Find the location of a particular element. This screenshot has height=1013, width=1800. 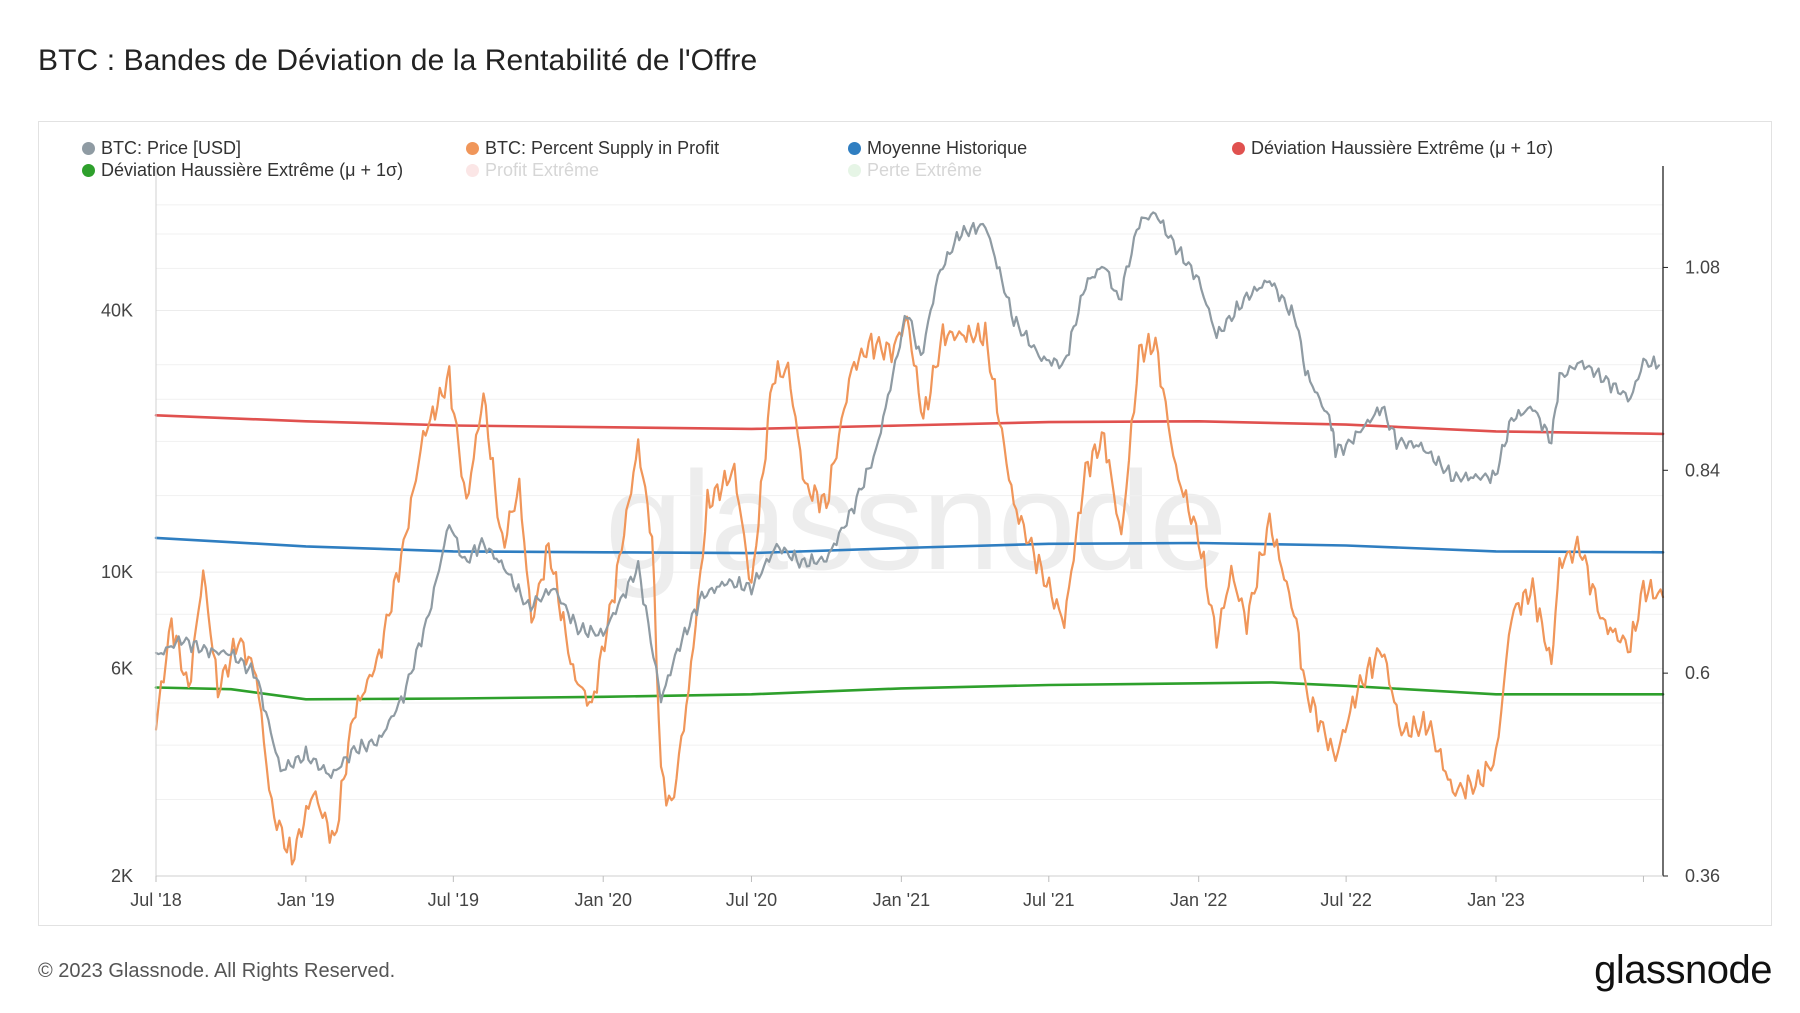

legend-item-moyenne: Moyenne Historique is located at coordinates (937, 148).